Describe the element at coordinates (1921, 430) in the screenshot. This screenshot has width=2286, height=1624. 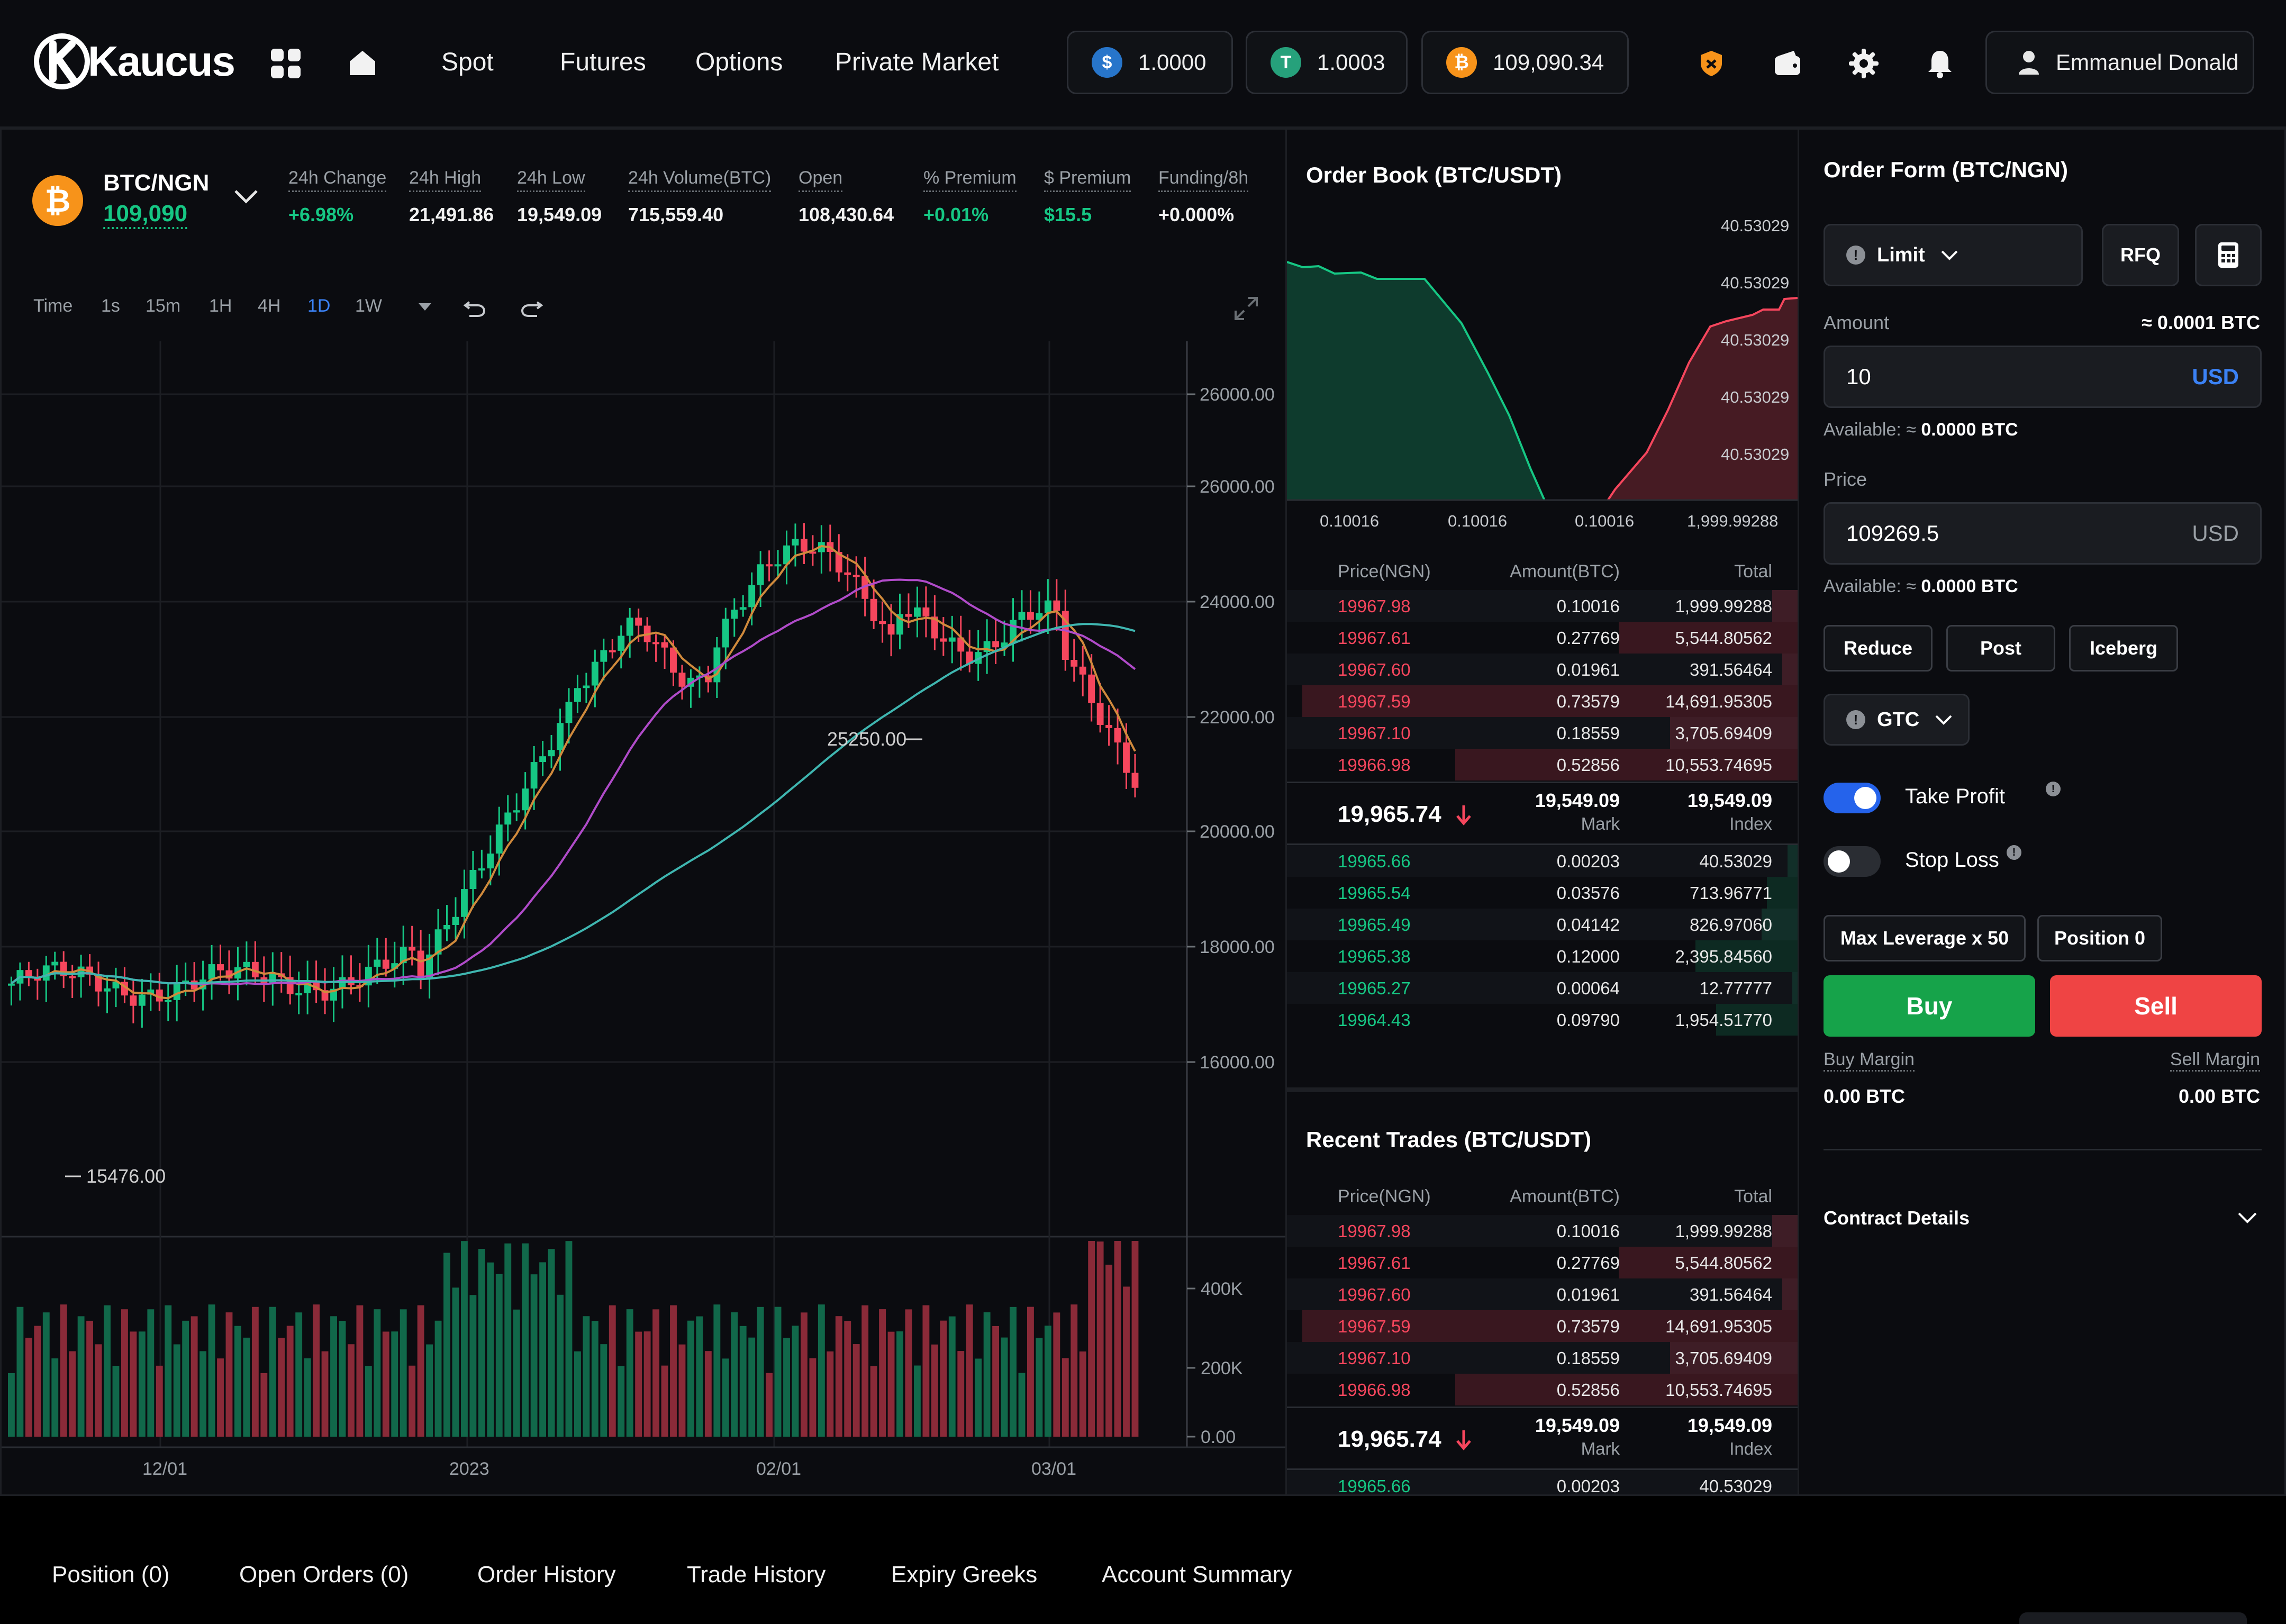
I see `amount-available: Available: ≈ 0.0000 BTC` at that location.